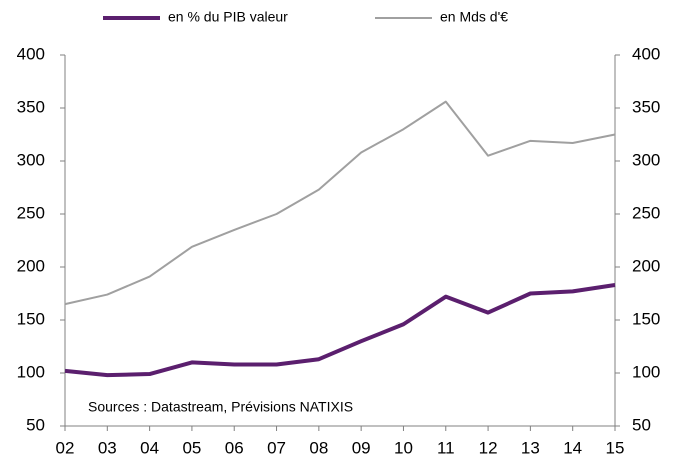 This screenshot has width=673, height=461. I want to click on y2-tick-label: 150, so click(646, 318).